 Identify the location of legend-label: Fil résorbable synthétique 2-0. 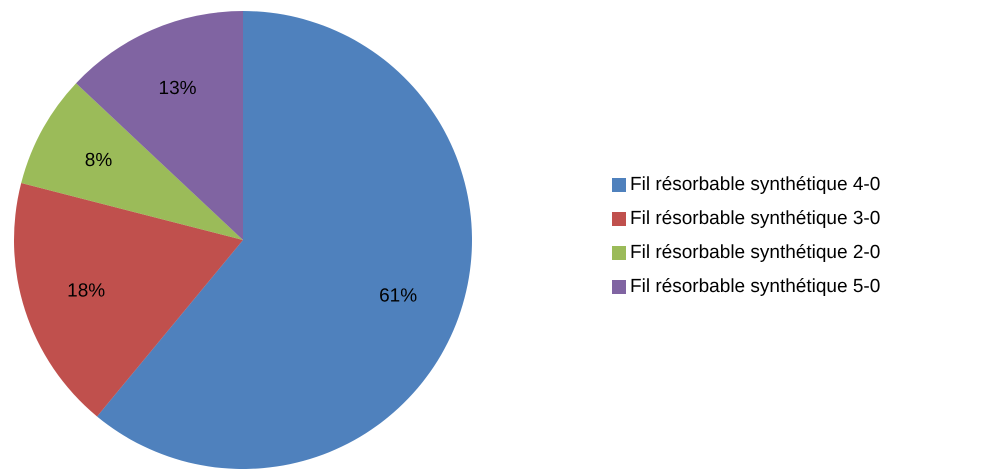
(755, 252).